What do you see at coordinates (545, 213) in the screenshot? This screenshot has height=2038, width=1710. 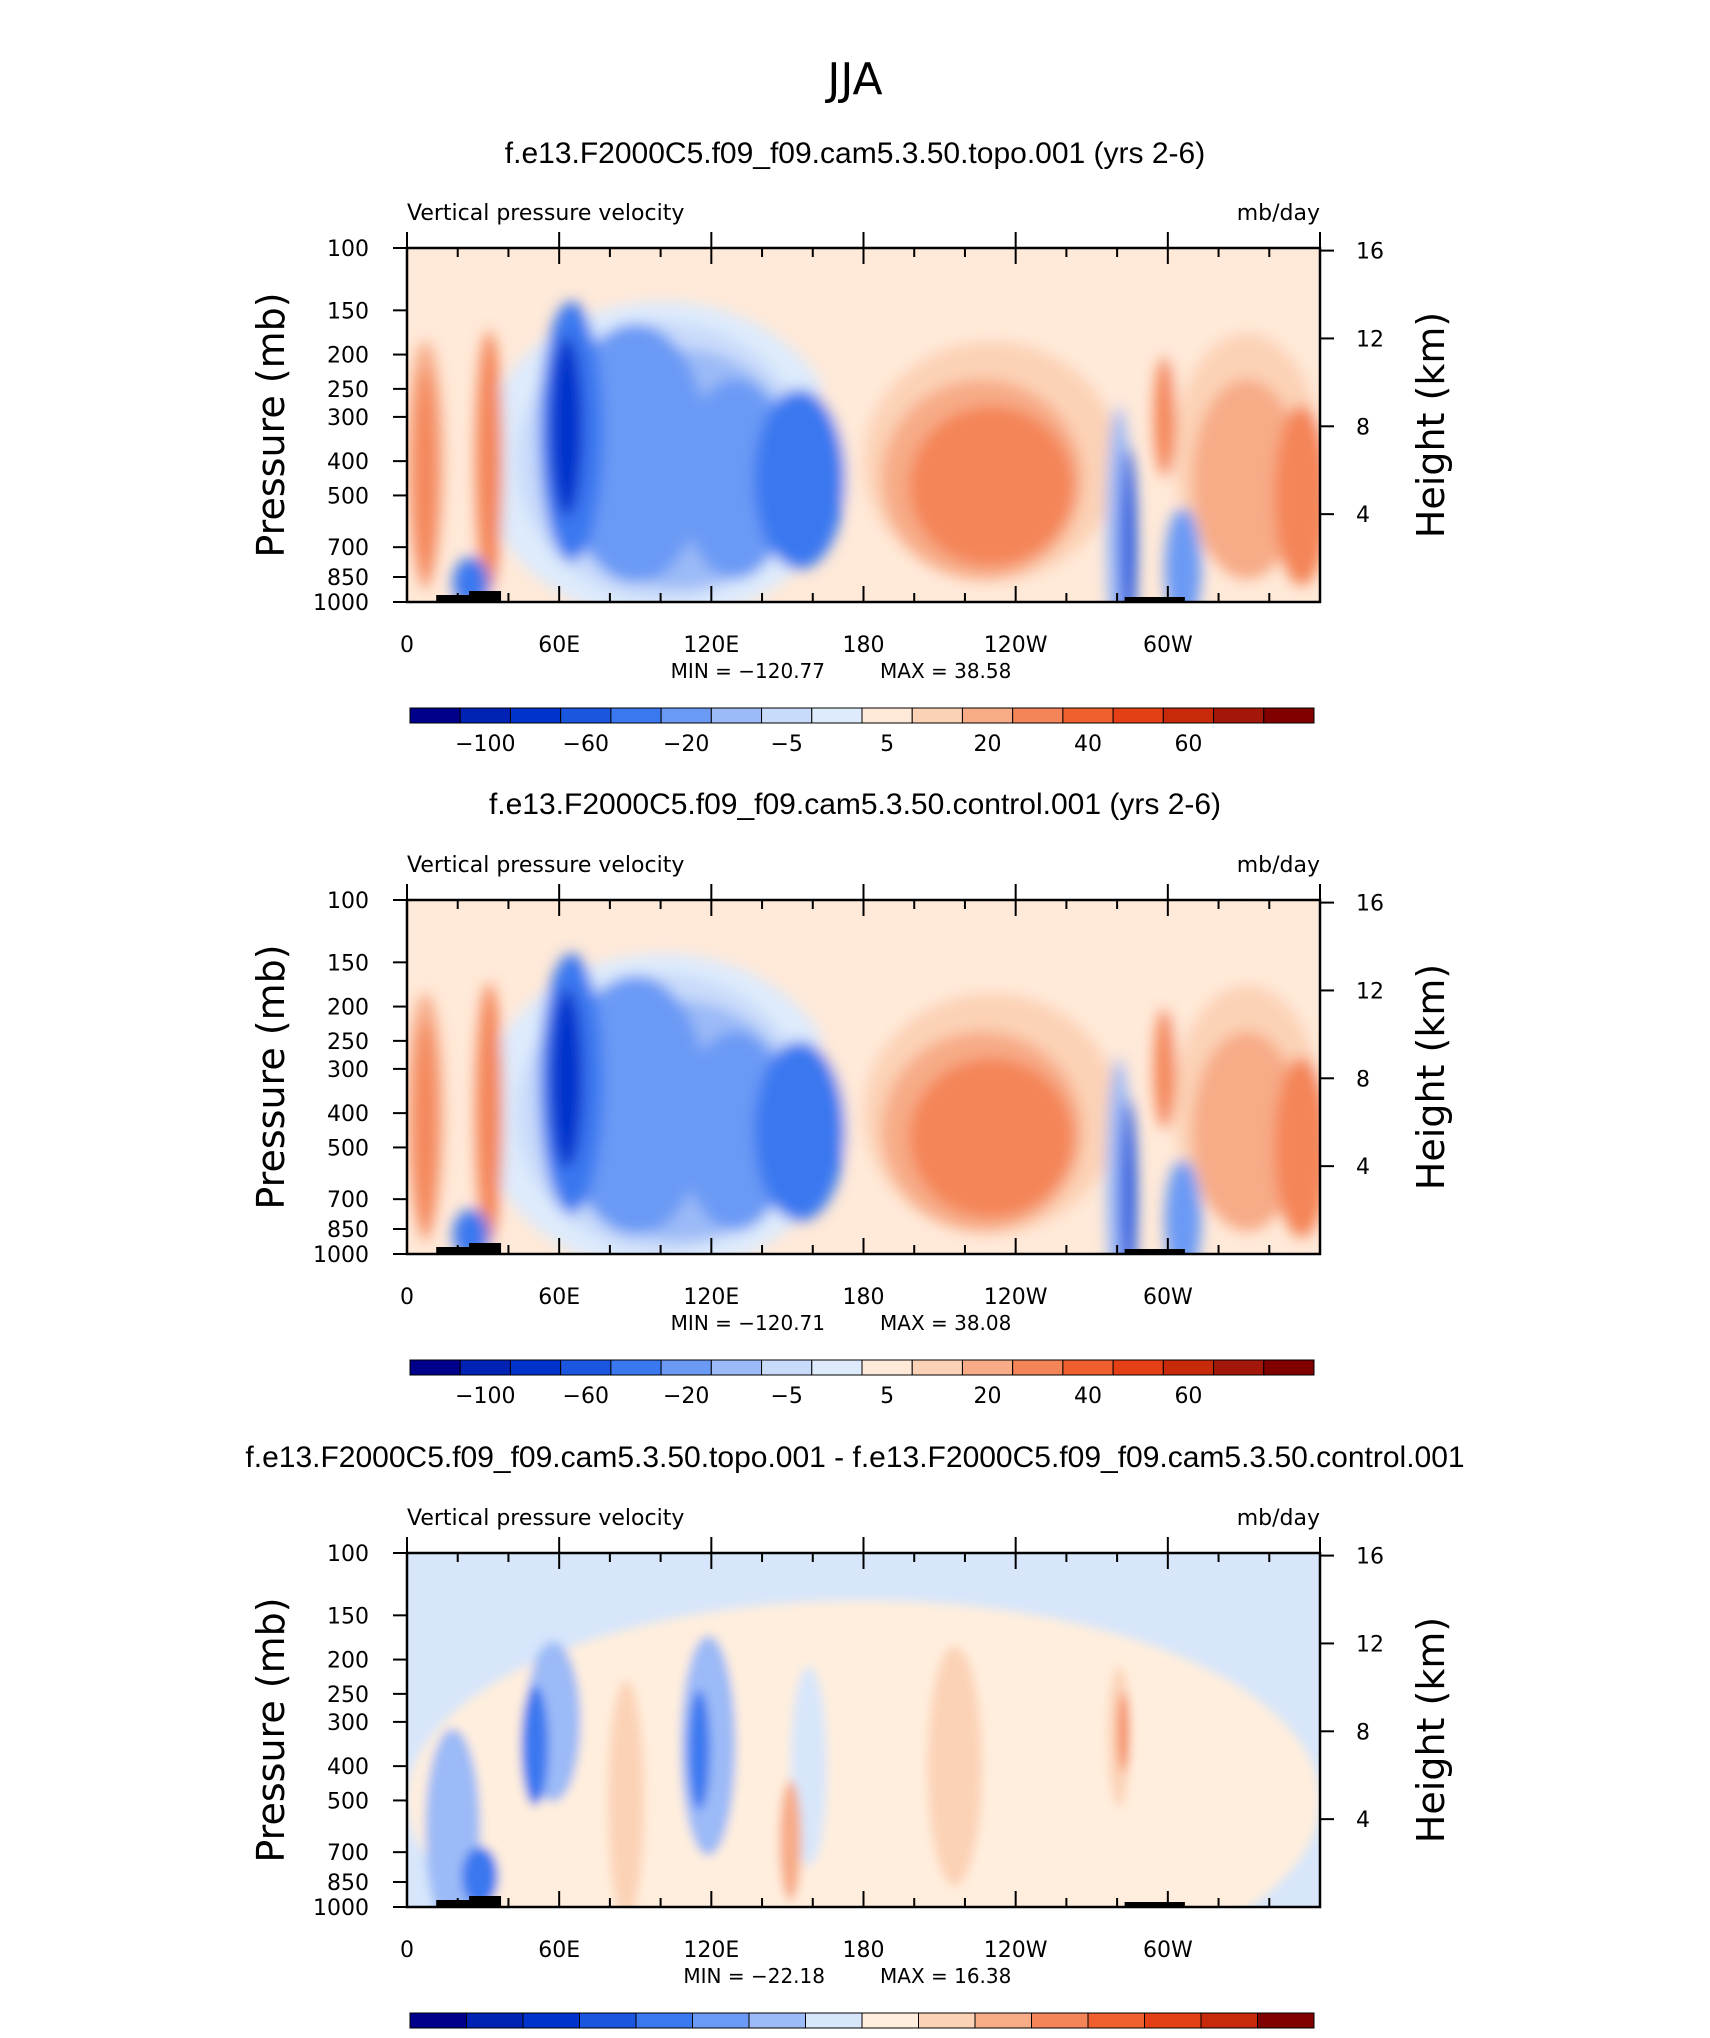 I see `variable-label: Vertical pressure velocity` at bounding box center [545, 213].